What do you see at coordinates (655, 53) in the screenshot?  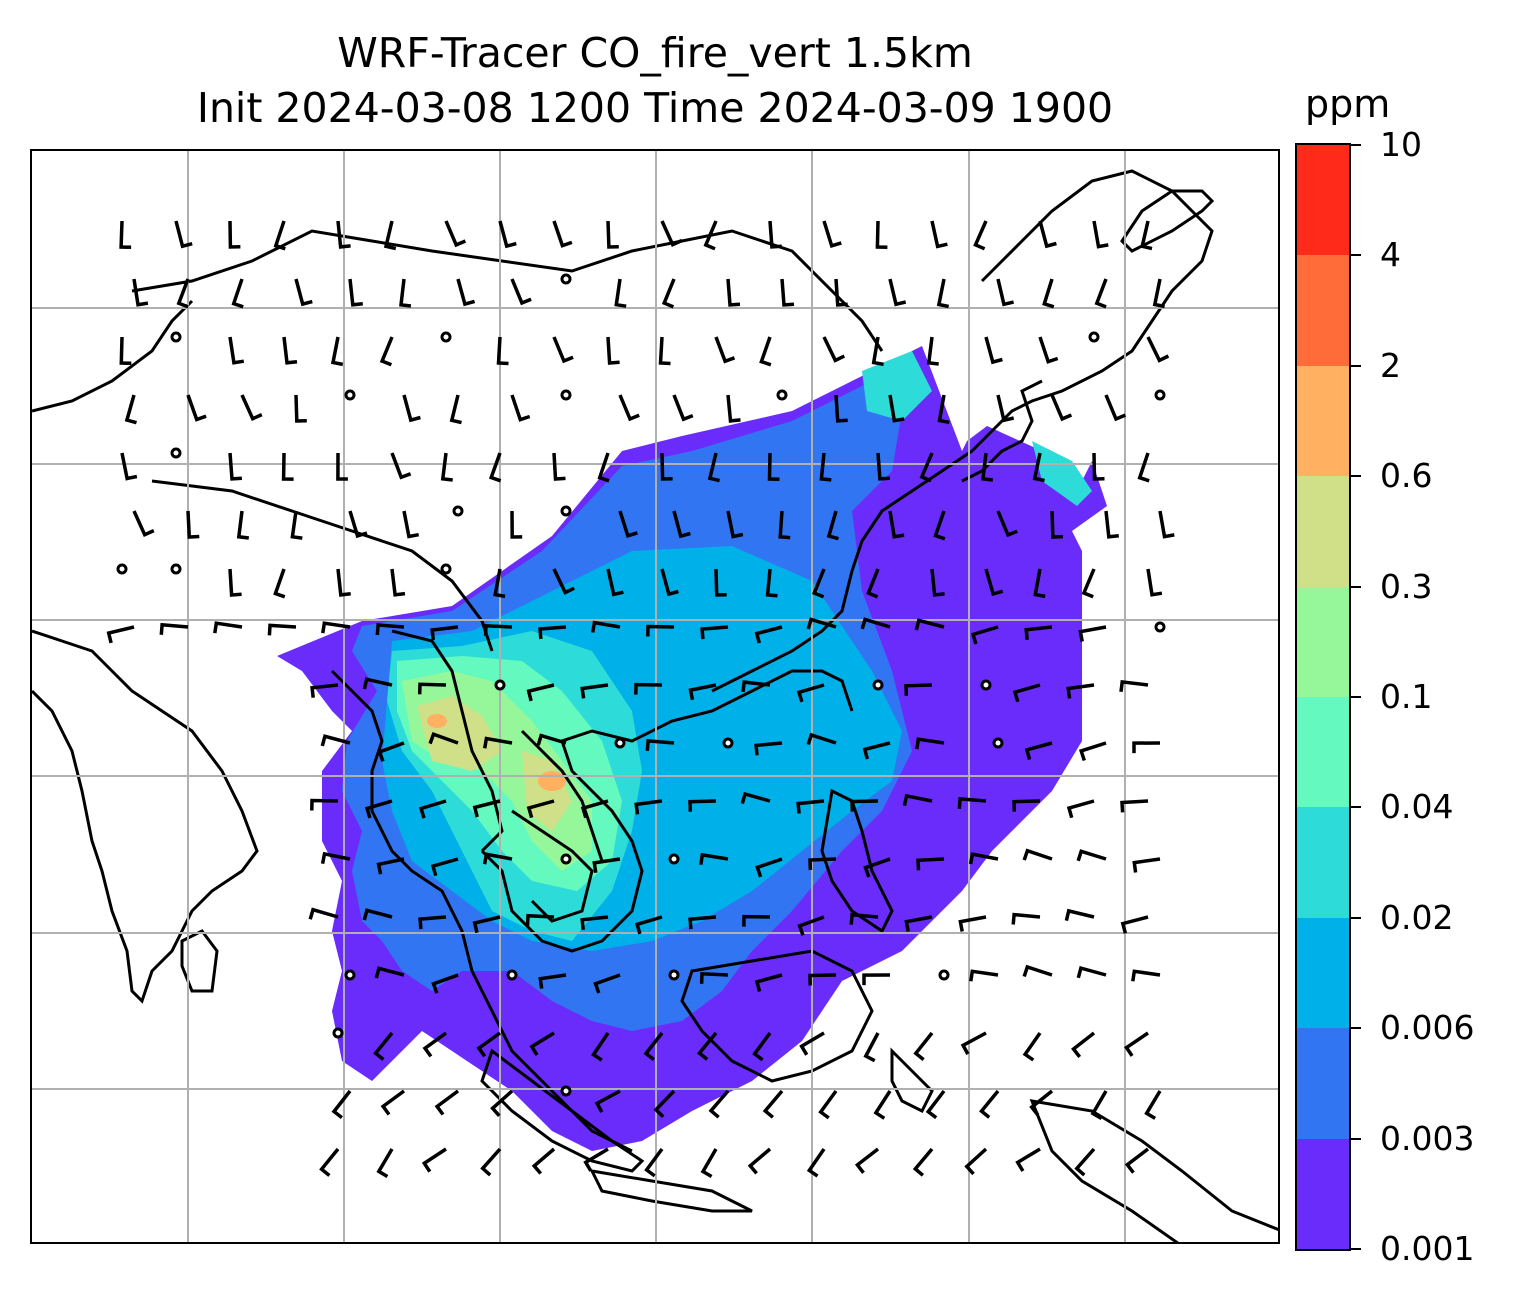 I see `map-title-line-1: WRF-Tracer CO_fire_vert 1.5km` at bounding box center [655, 53].